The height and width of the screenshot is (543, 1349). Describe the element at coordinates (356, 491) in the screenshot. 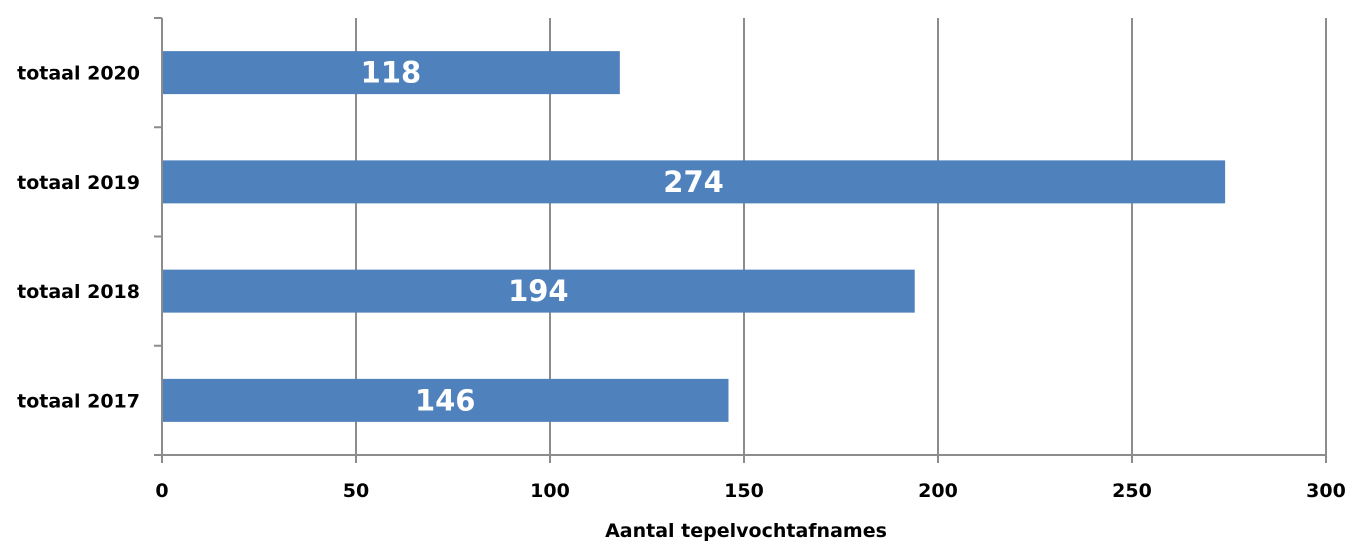

I see `x-tick-label: 50` at that location.